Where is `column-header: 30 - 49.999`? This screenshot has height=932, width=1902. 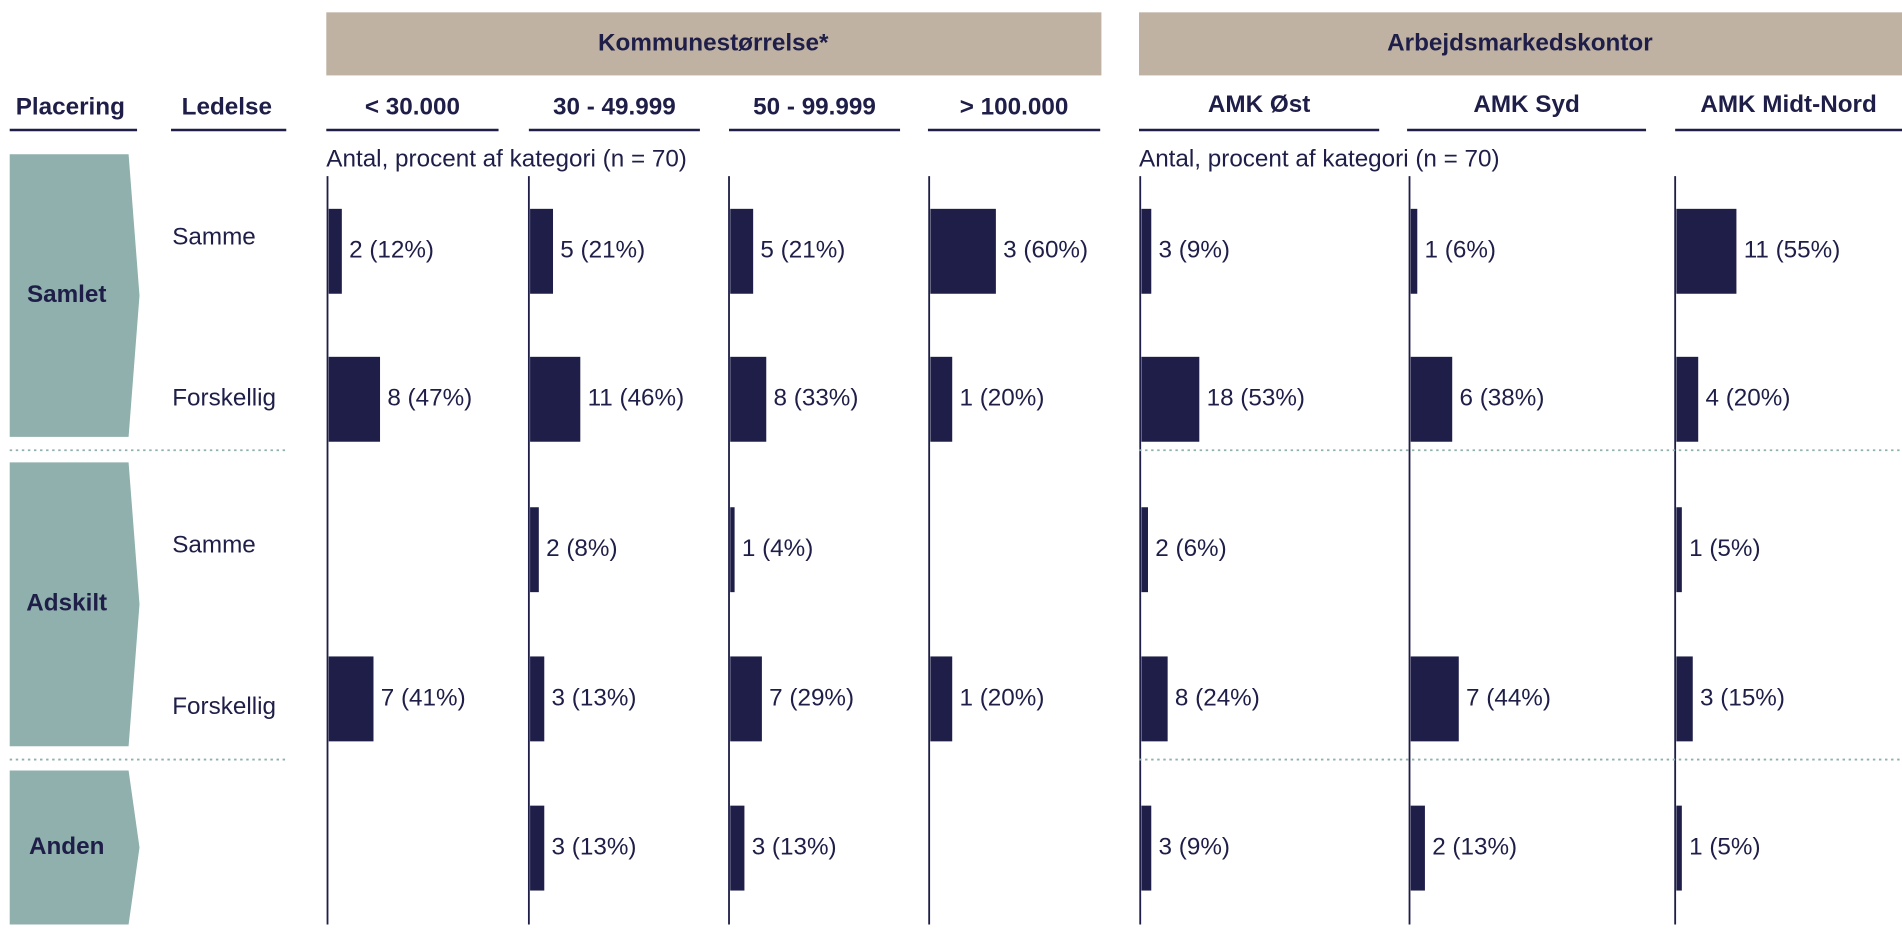
column-header: 30 - 49.999 is located at coordinates (614, 107).